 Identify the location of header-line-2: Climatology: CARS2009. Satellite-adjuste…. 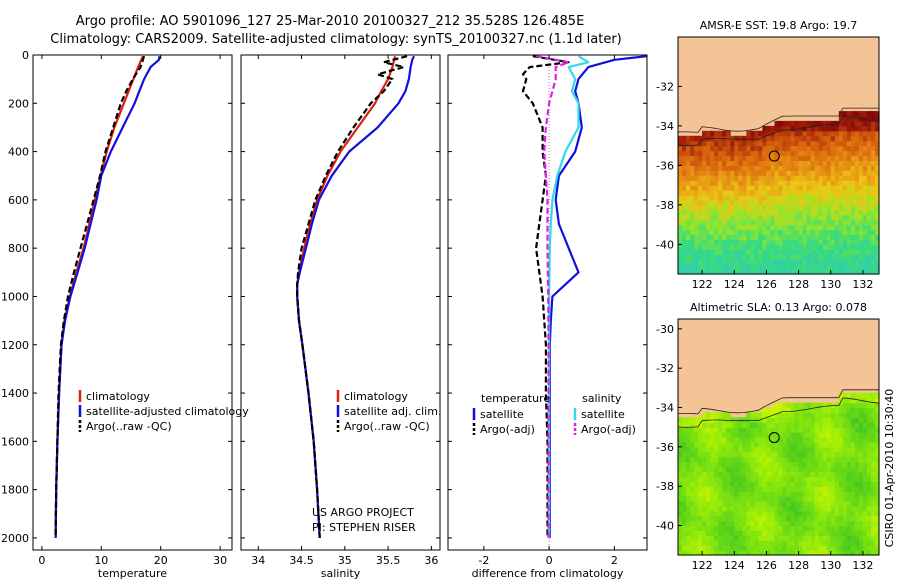
(336, 39).